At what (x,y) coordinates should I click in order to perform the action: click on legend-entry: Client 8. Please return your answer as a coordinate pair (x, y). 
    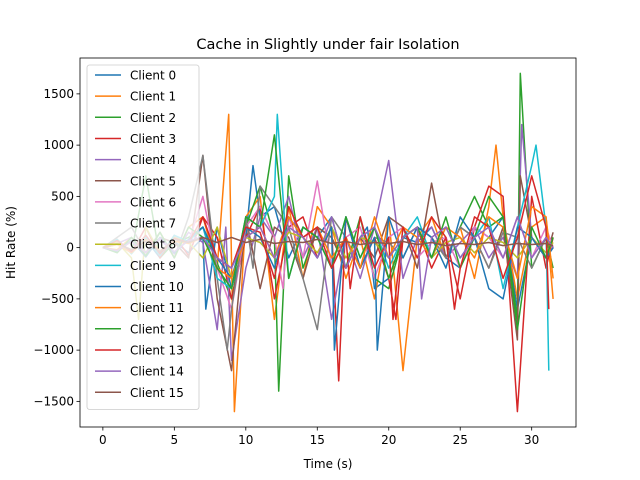
    Looking at the image, I should click on (153, 245).